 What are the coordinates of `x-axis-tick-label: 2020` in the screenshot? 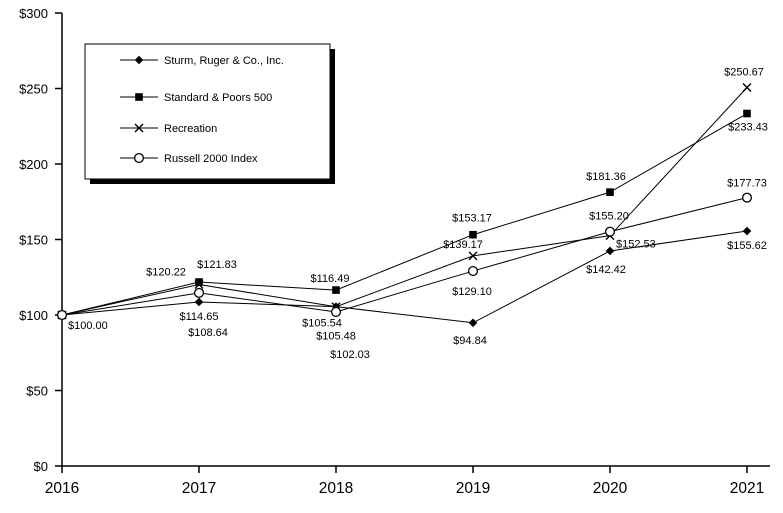 It's located at (610, 488).